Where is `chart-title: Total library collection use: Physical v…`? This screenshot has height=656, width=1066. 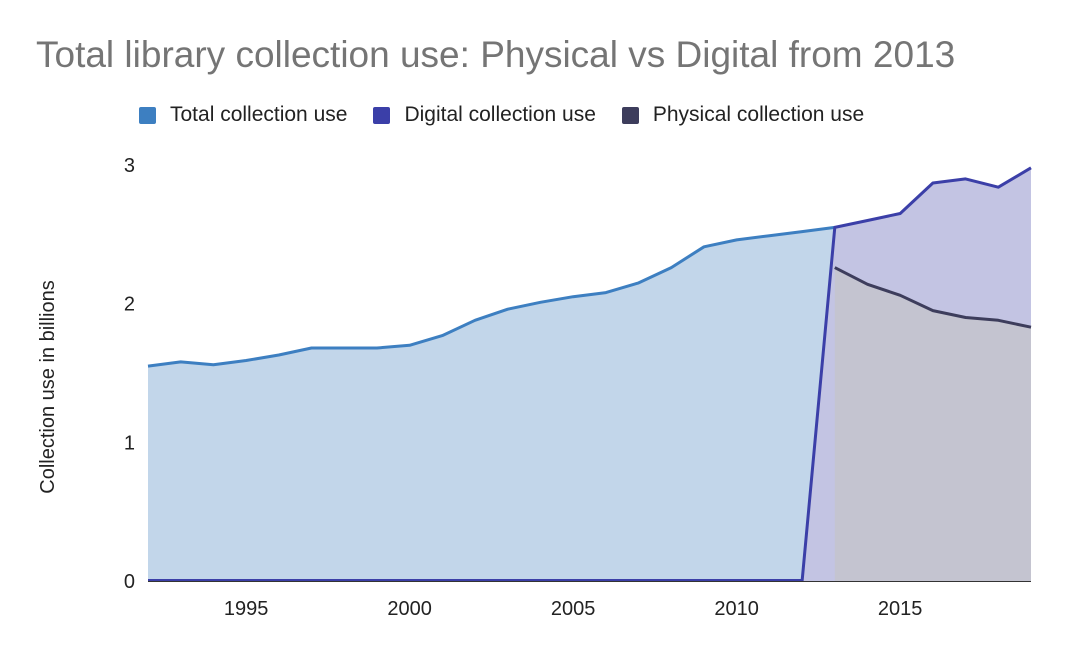
chart-title: Total library collection use: Physical v… is located at coordinates (496, 54).